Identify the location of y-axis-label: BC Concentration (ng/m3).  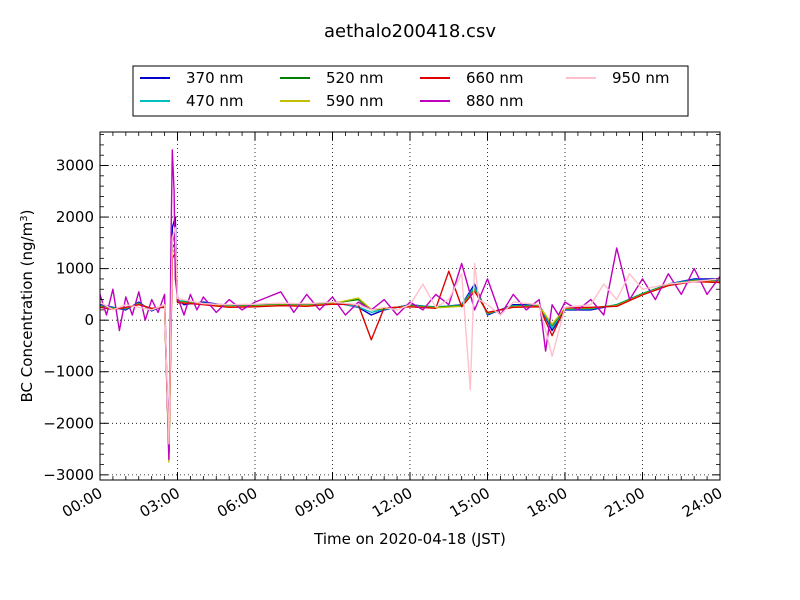
(27, 306).